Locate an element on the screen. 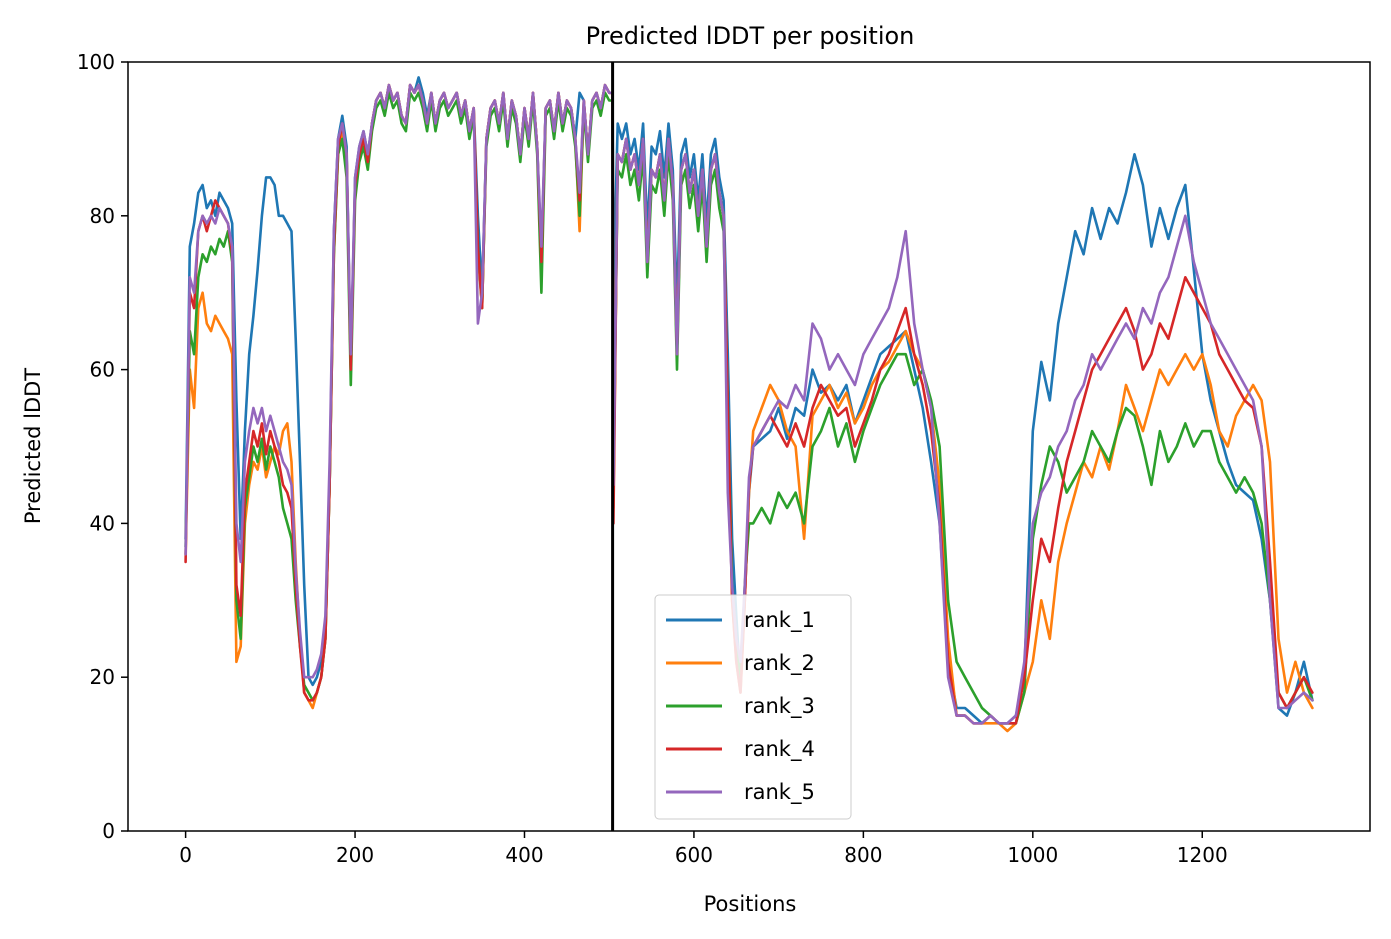 The height and width of the screenshot is (939, 1391). y-tick-label: 0 is located at coordinates (108, 831).